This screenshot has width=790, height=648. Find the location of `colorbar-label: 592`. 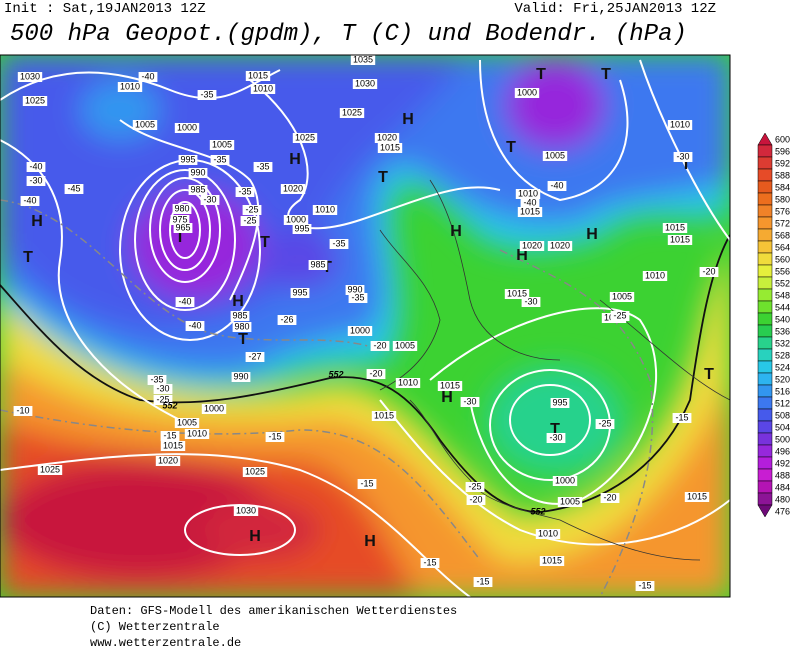

colorbar-label: 592 is located at coordinates (782, 163).